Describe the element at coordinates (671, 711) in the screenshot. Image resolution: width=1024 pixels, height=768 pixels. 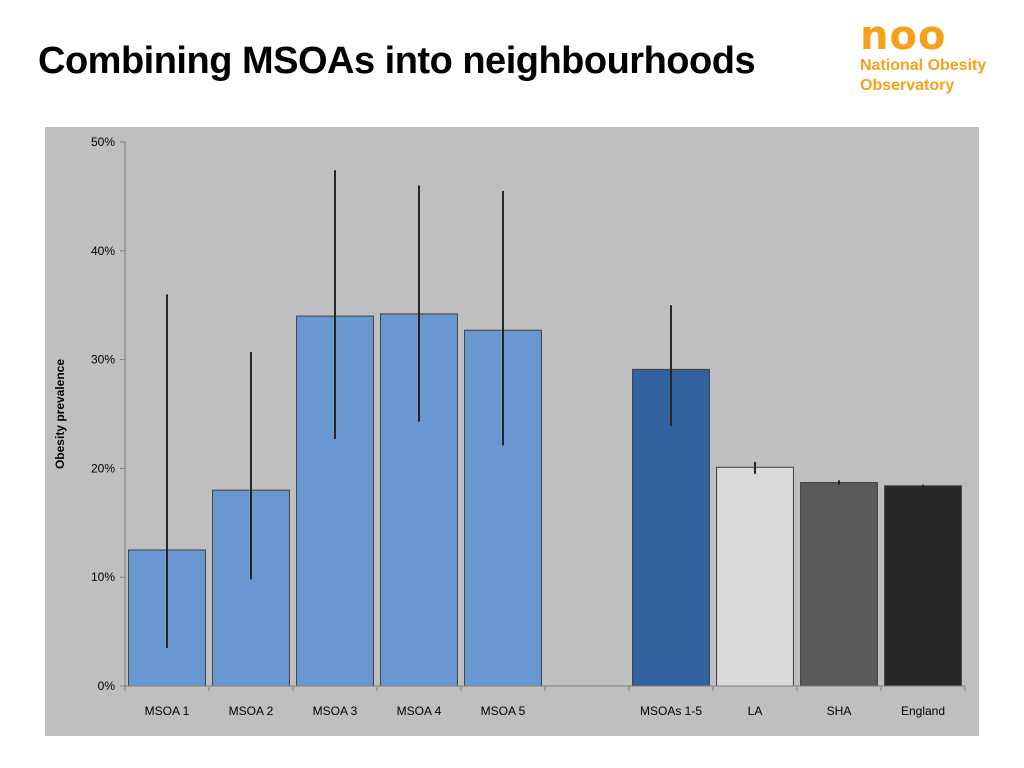
I see `x-tick-label: MSOAs 1-5` at that location.